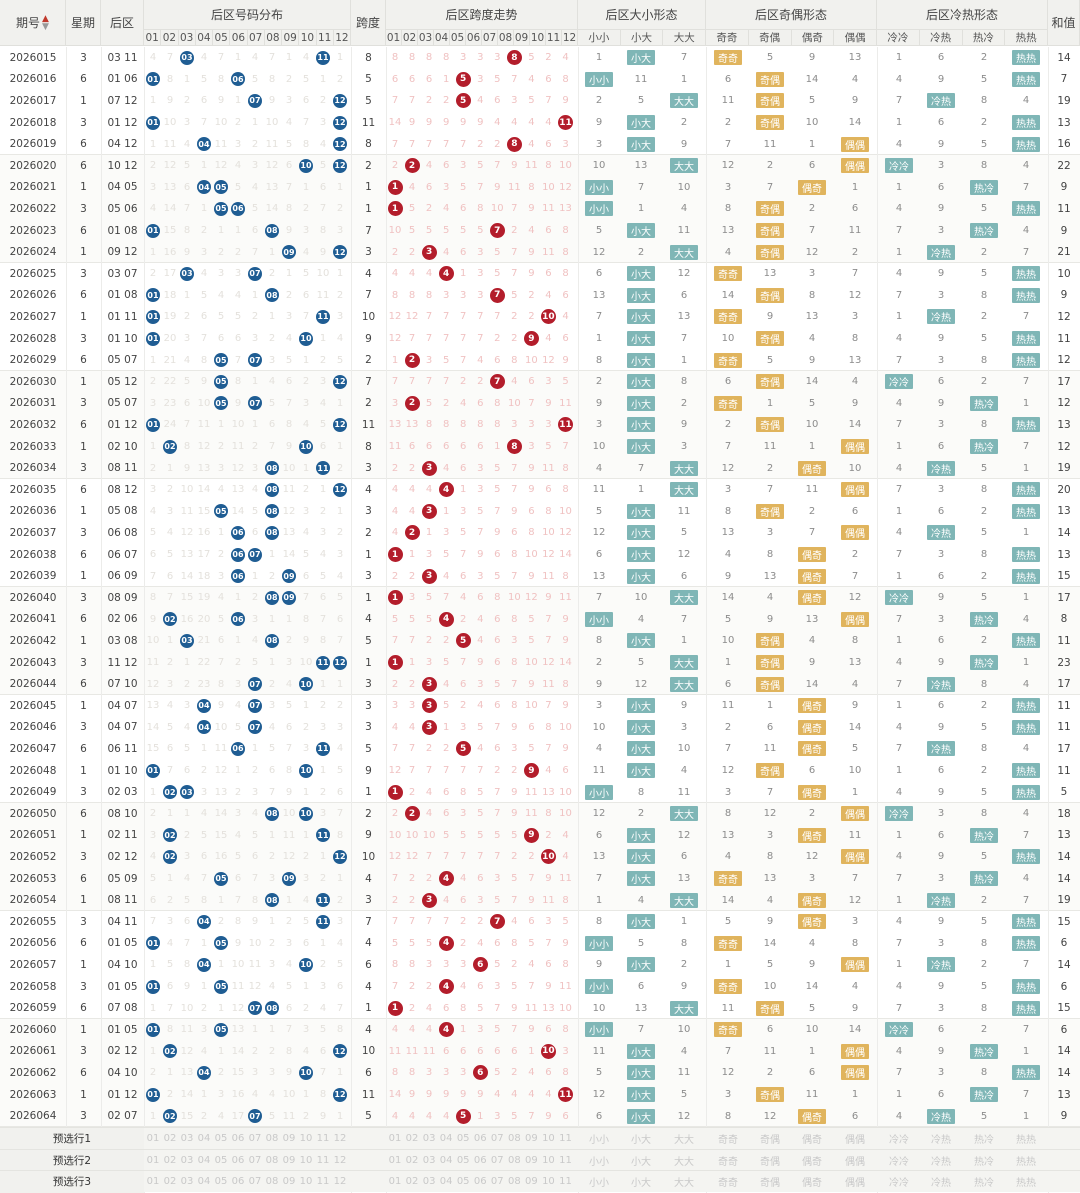 The image size is (1080, 1193). I want to click on sort-arrows-icon: ▲ ▼, so click(45, 22).